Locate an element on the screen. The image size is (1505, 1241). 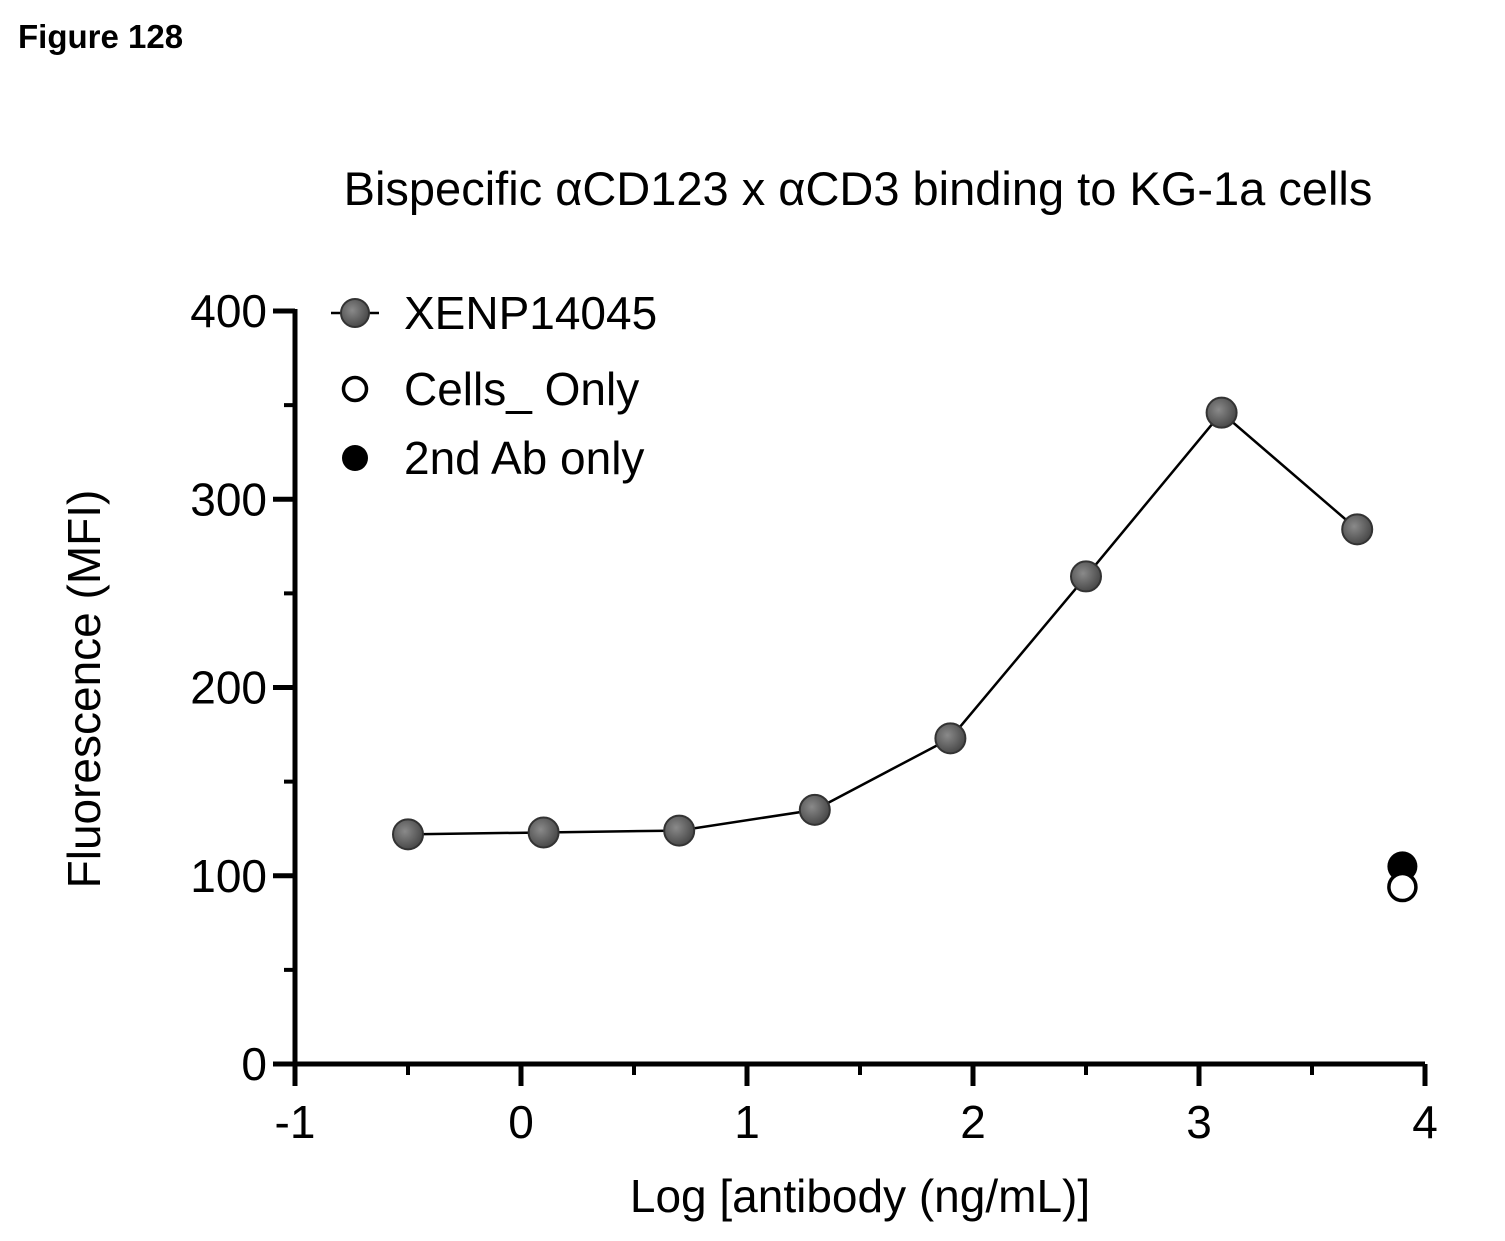
x-axis-label: Log [antibody (ng/mL)] is located at coordinates (860, 1196).